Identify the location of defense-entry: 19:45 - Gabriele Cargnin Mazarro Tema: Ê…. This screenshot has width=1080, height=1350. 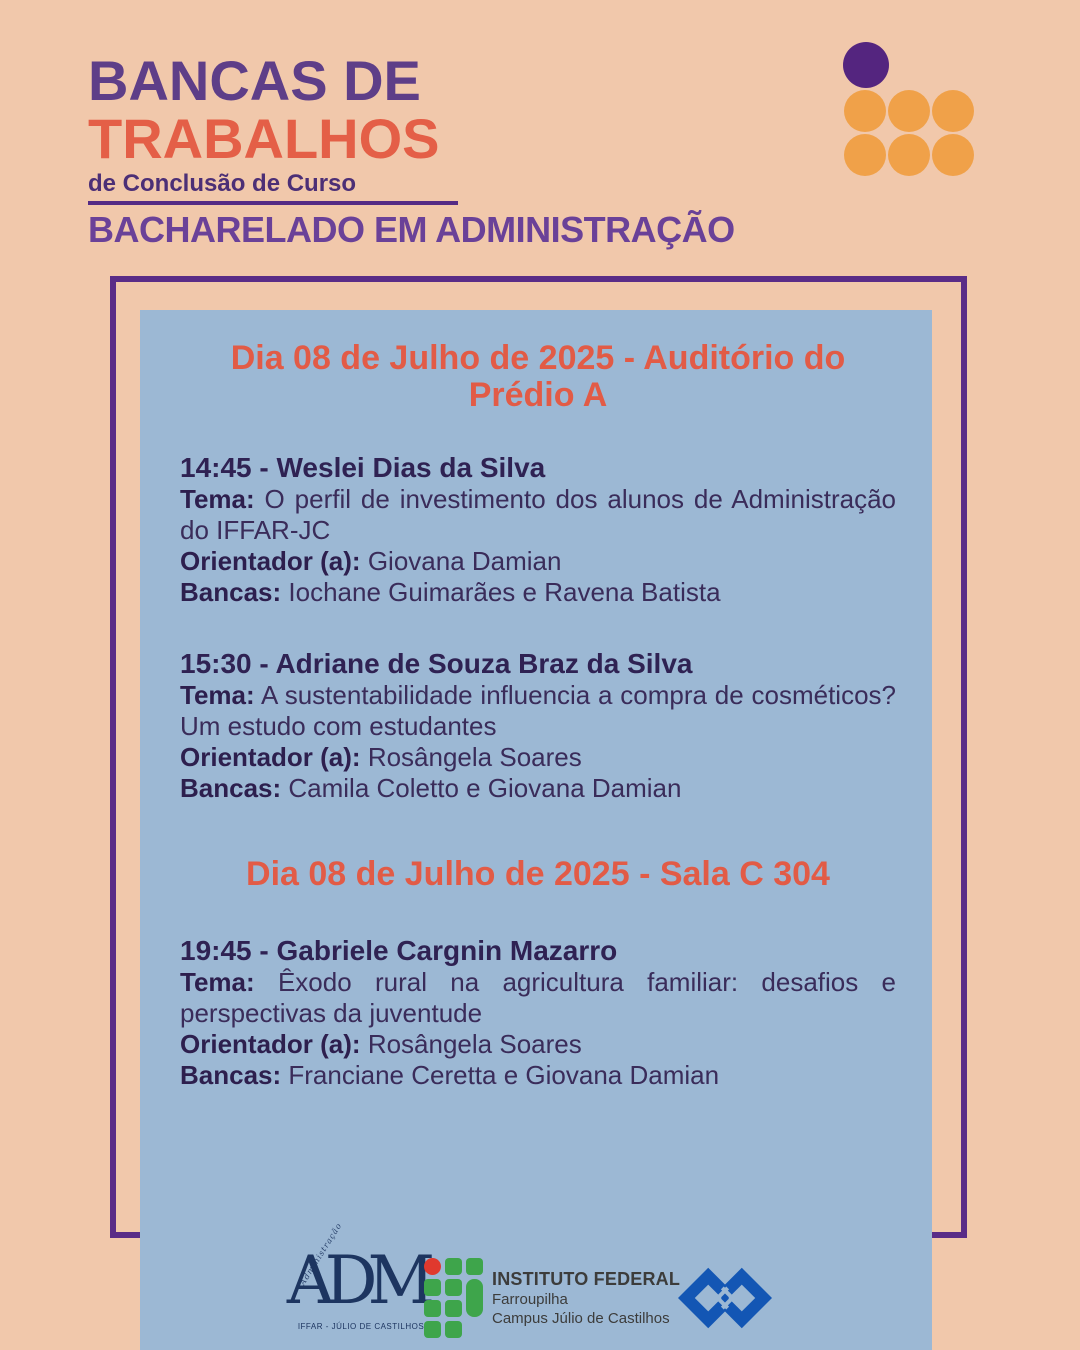
(538, 1013).